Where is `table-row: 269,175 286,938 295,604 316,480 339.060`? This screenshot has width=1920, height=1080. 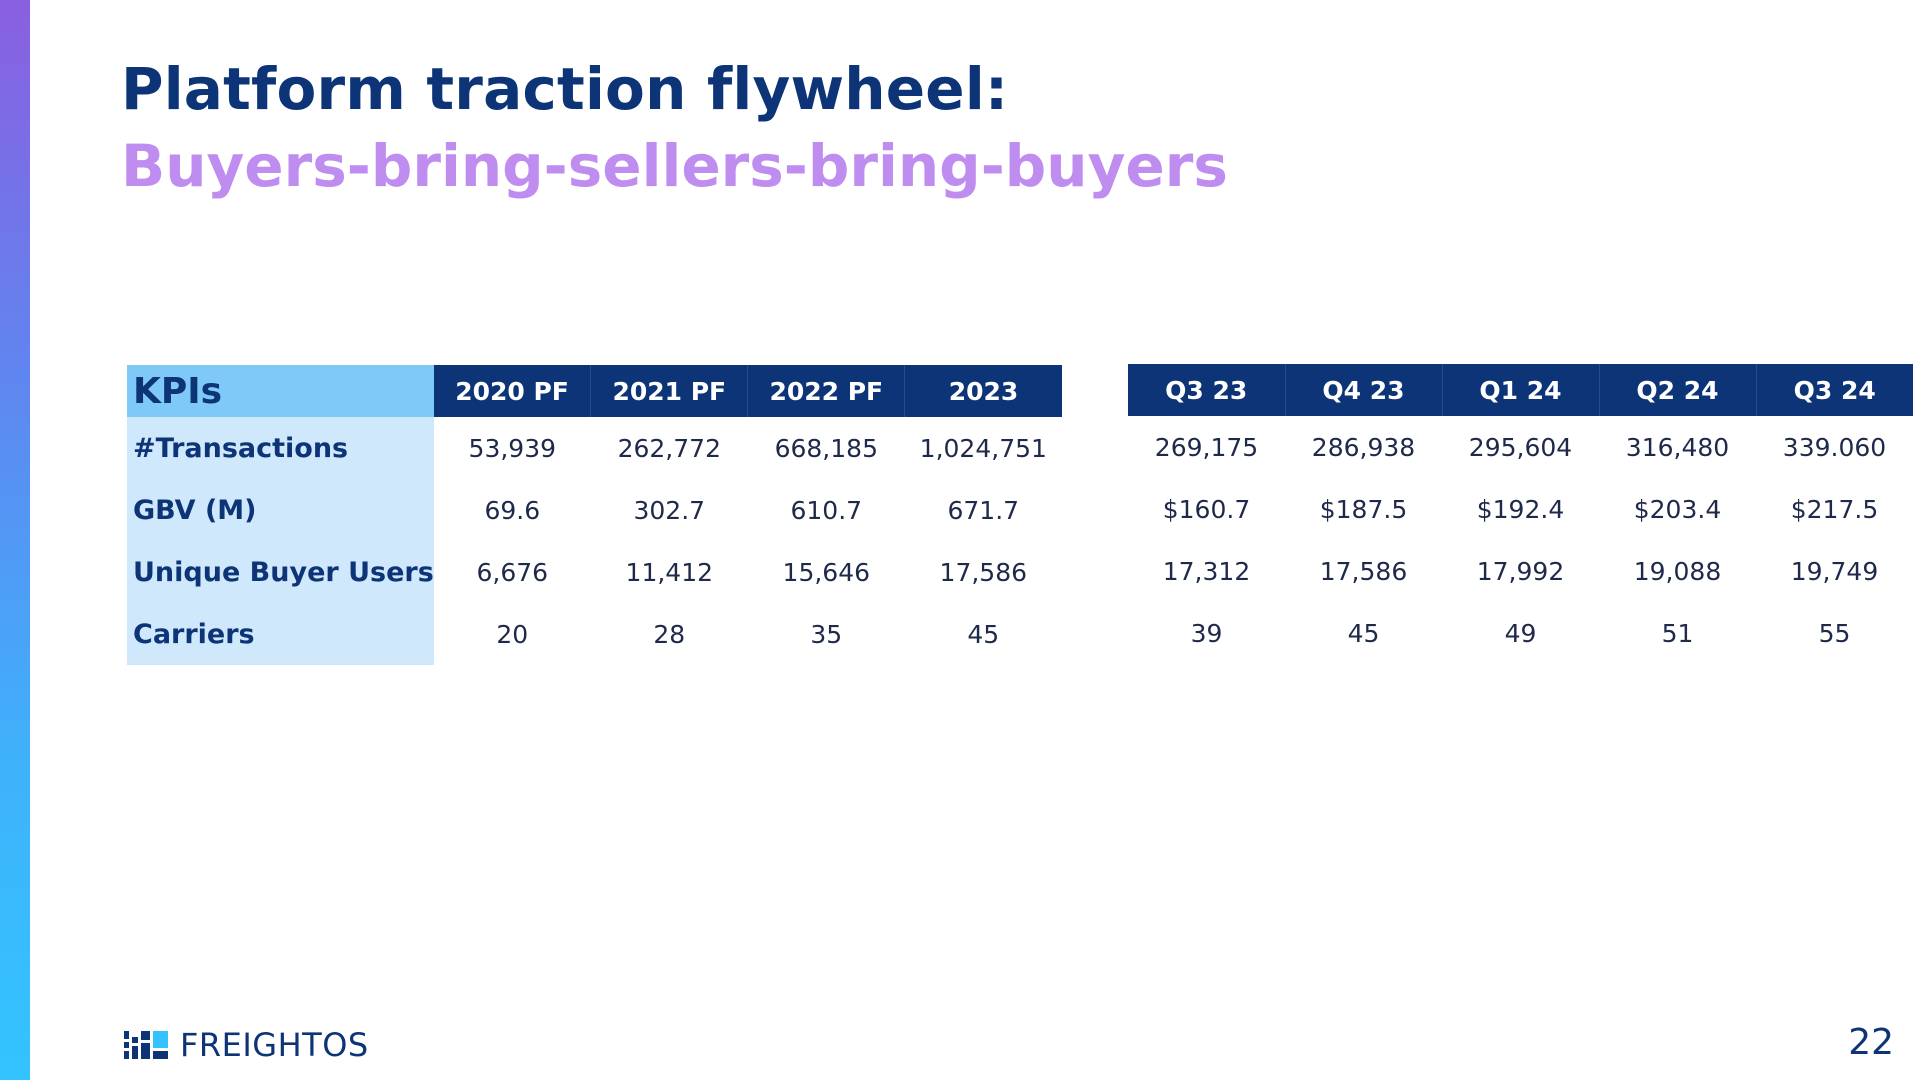
table-row: 269,175 286,938 295,604 316,480 339.060 is located at coordinates (1520, 447).